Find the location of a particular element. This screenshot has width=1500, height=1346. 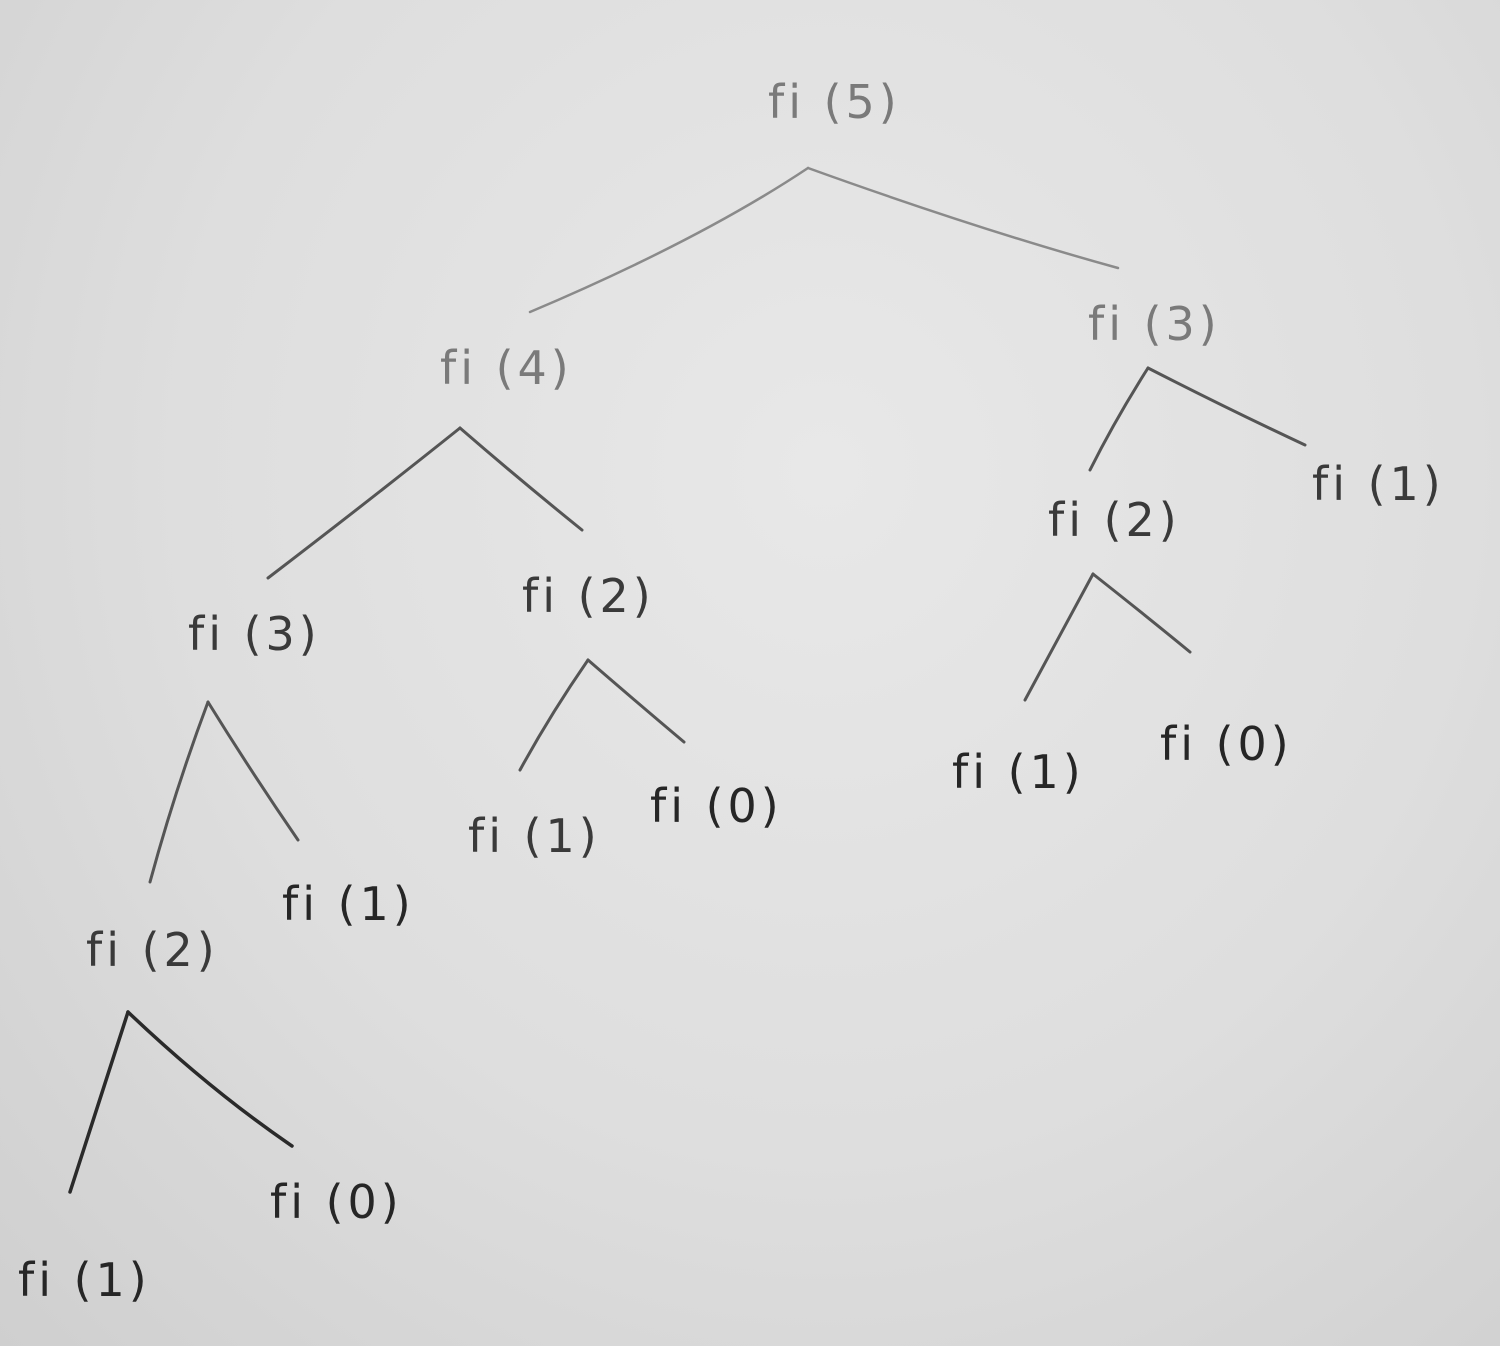

edge-2r-to-0rr is located at coordinates (1141, 613).